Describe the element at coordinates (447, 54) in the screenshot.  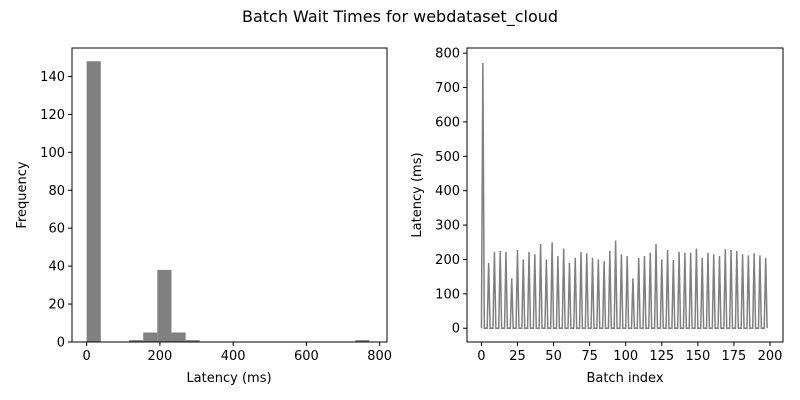
I see `y-tick-label: 800` at that location.